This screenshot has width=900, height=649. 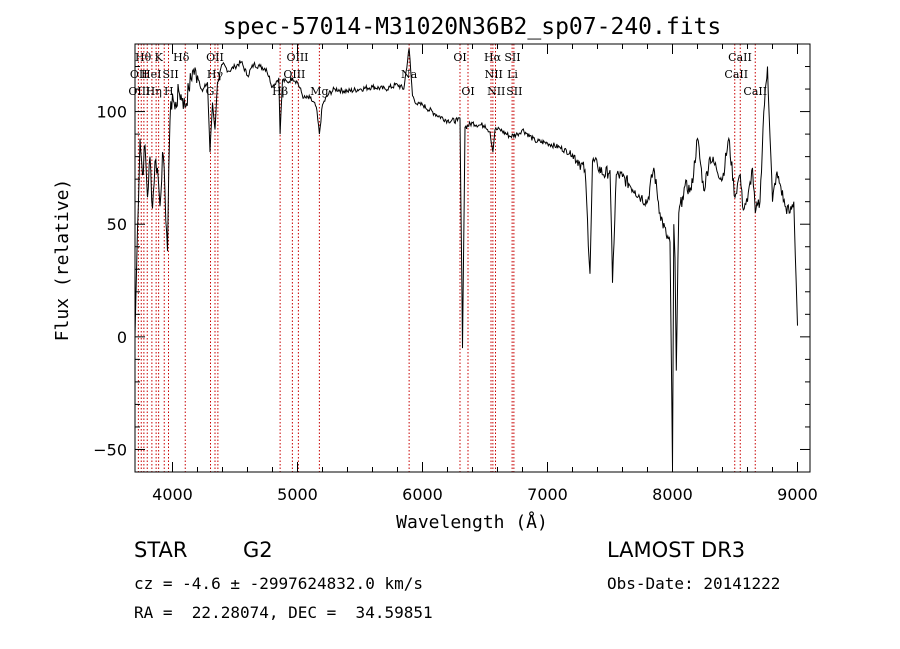 I want to click on spectral-line-label: Na, so click(x=409, y=74).